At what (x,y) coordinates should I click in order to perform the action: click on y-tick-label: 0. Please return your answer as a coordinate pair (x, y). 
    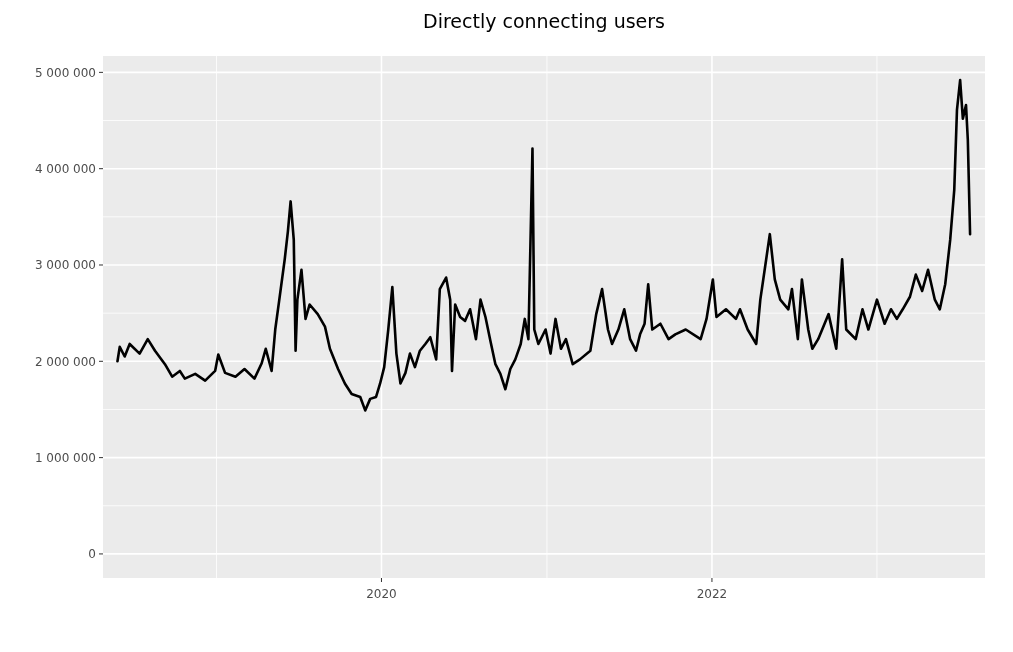
    Looking at the image, I should click on (92, 554).